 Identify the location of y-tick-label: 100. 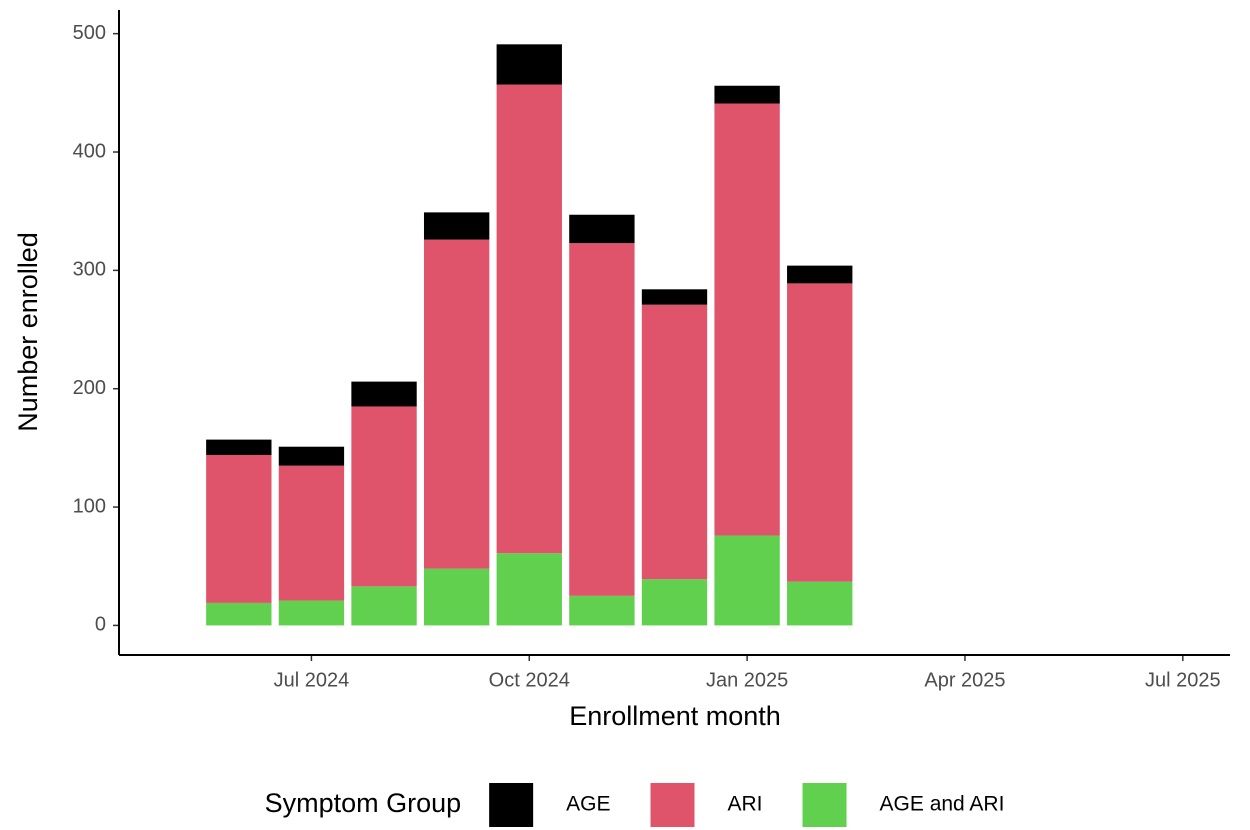
(89, 506).